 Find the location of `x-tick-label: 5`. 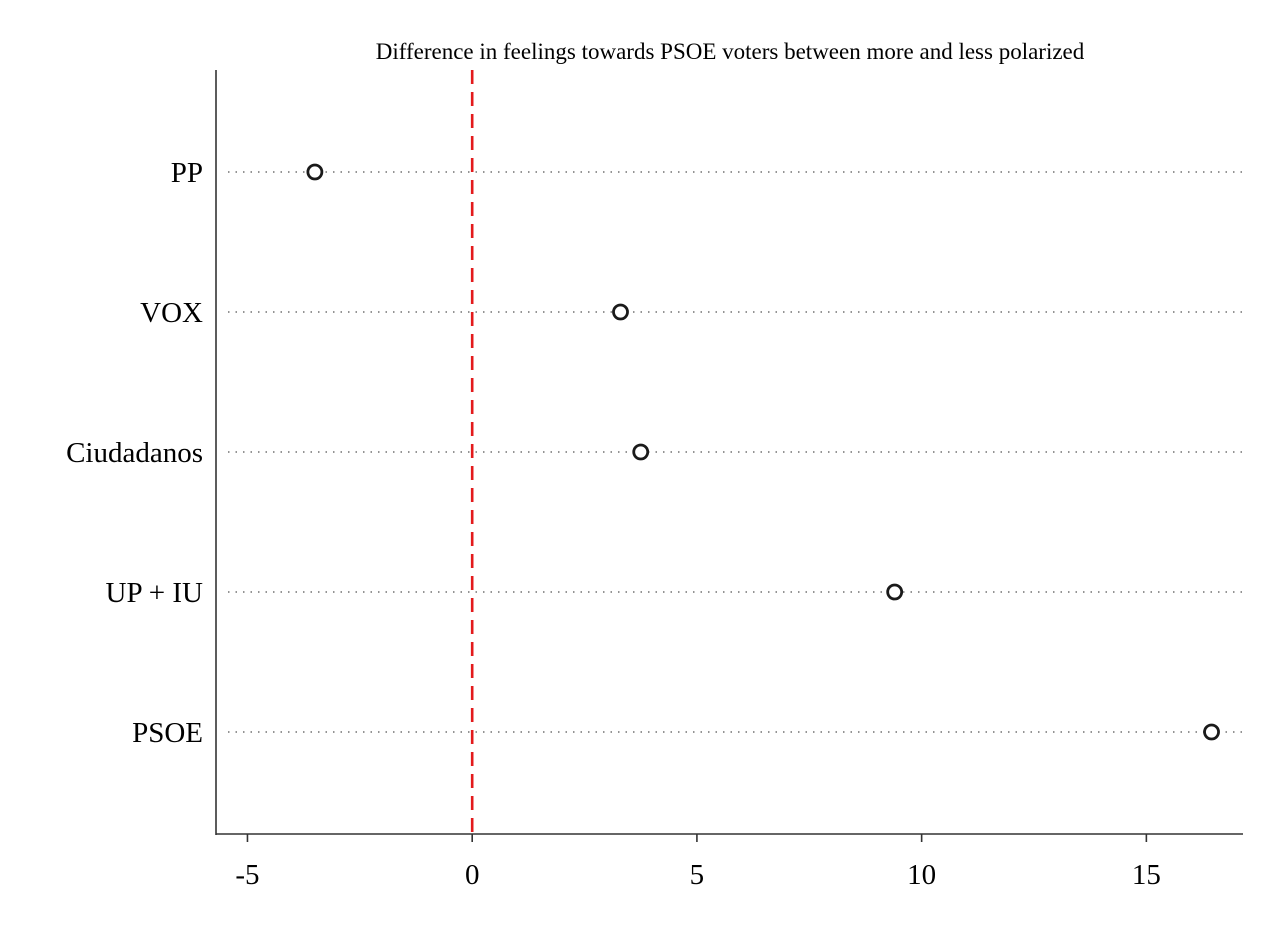

x-tick-label: 5 is located at coordinates (697, 875).